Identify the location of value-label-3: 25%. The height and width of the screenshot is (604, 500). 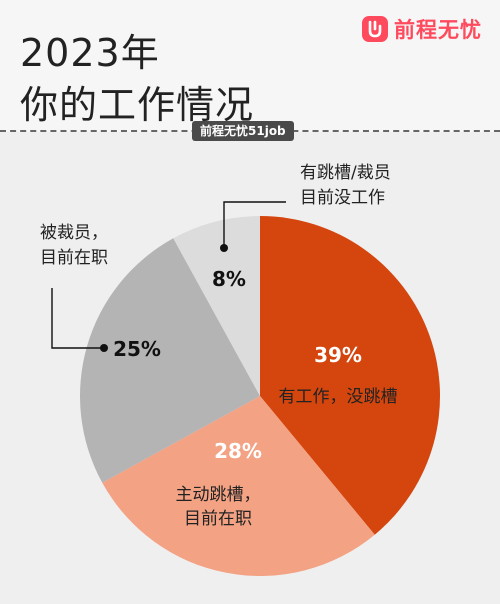
(137, 349).